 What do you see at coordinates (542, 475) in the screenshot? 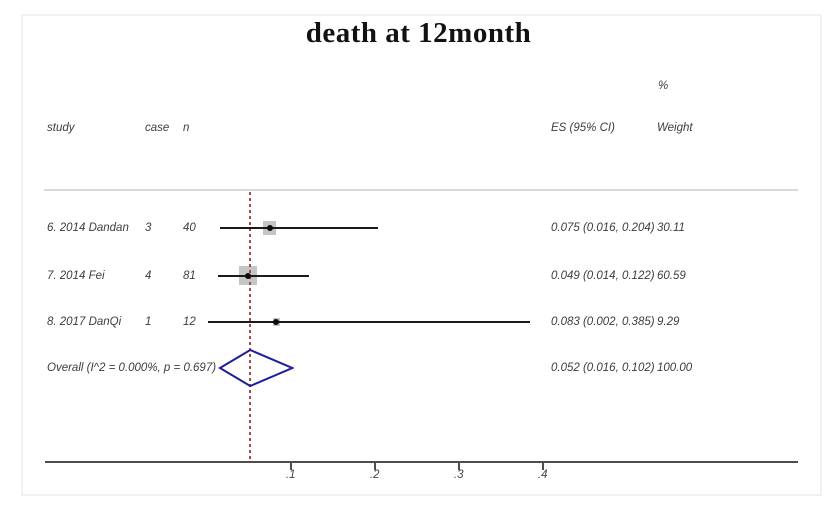
I see `axis-tick-label: .4` at bounding box center [542, 475].